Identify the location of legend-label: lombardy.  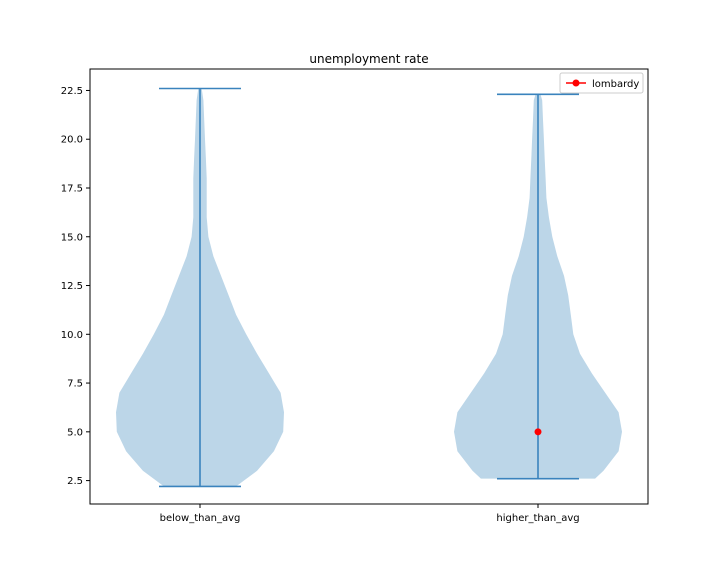
(615, 84).